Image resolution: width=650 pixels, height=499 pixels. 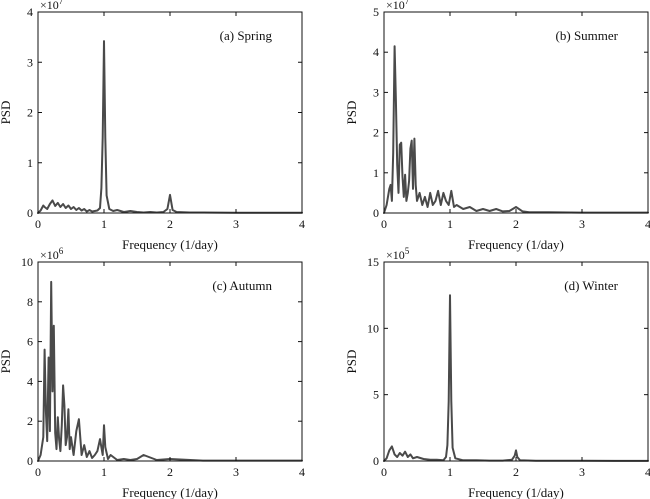 What do you see at coordinates (587, 35) in the screenshot?
I see `panel-title-summer: (b) Summer` at bounding box center [587, 35].